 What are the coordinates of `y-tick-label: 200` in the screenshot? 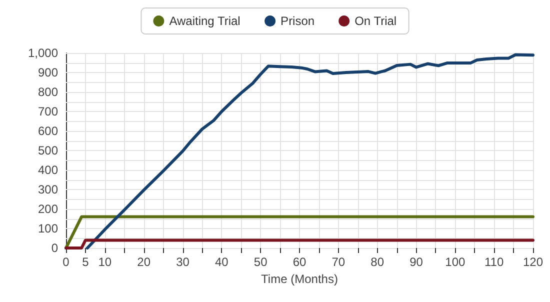 It's located at (48, 209).